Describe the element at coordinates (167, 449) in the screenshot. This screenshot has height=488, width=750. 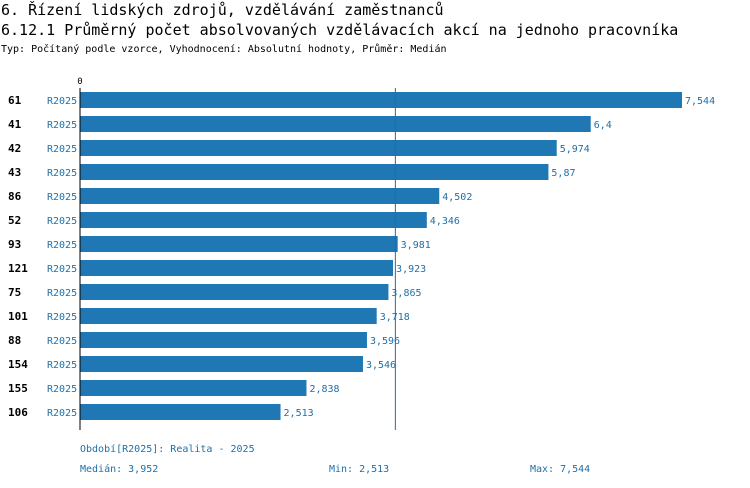
I see `footer-period: Období[R2025]: Realita - 2025` at that location.